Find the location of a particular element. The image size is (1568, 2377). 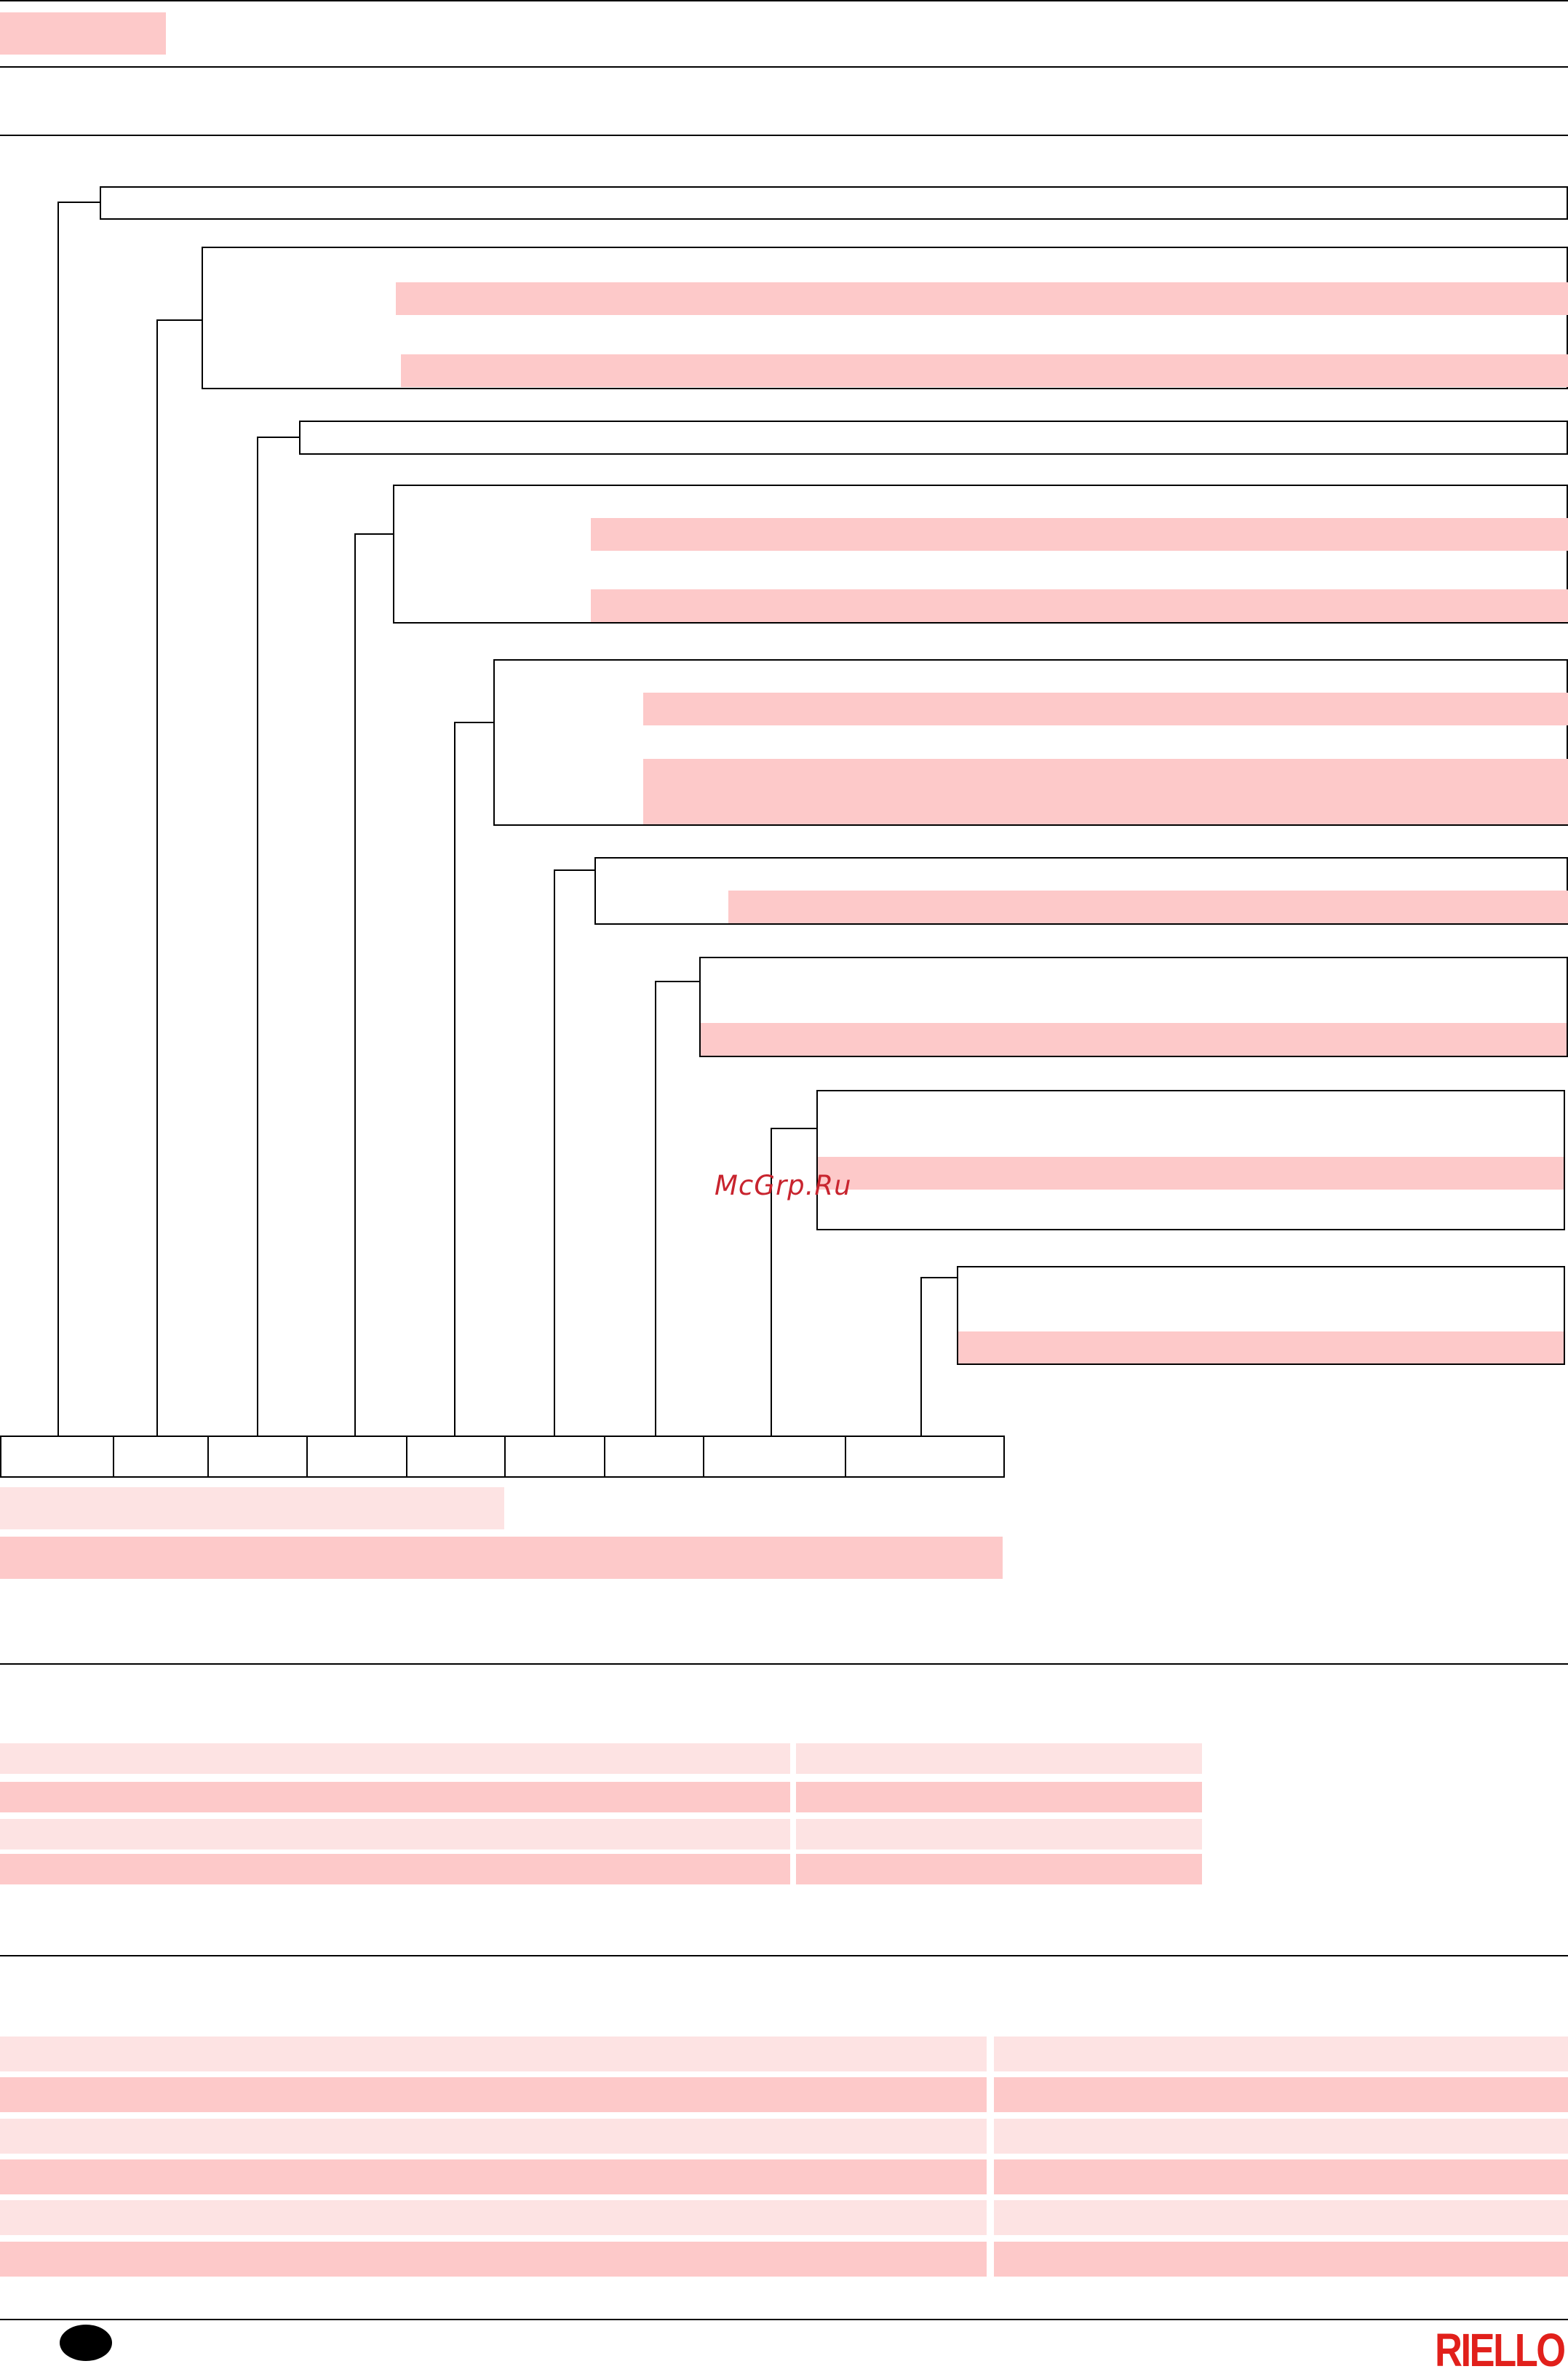

designation-code-row is located at coordinates (502, 1457).